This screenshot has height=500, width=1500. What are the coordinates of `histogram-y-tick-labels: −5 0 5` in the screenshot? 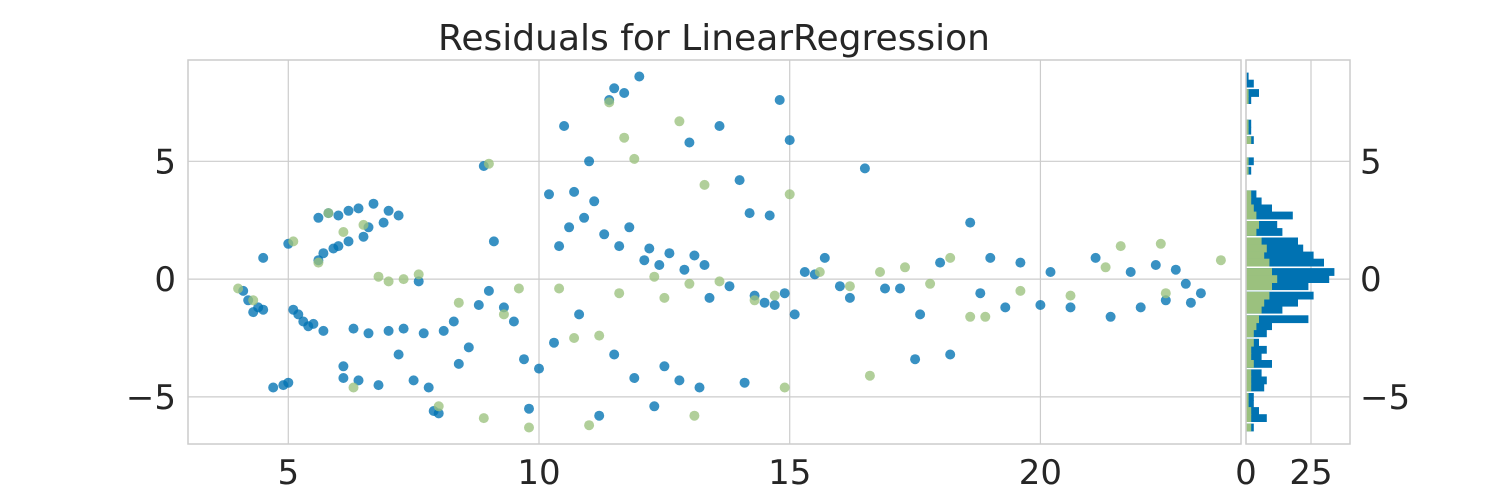 It's located at (1385, 280).